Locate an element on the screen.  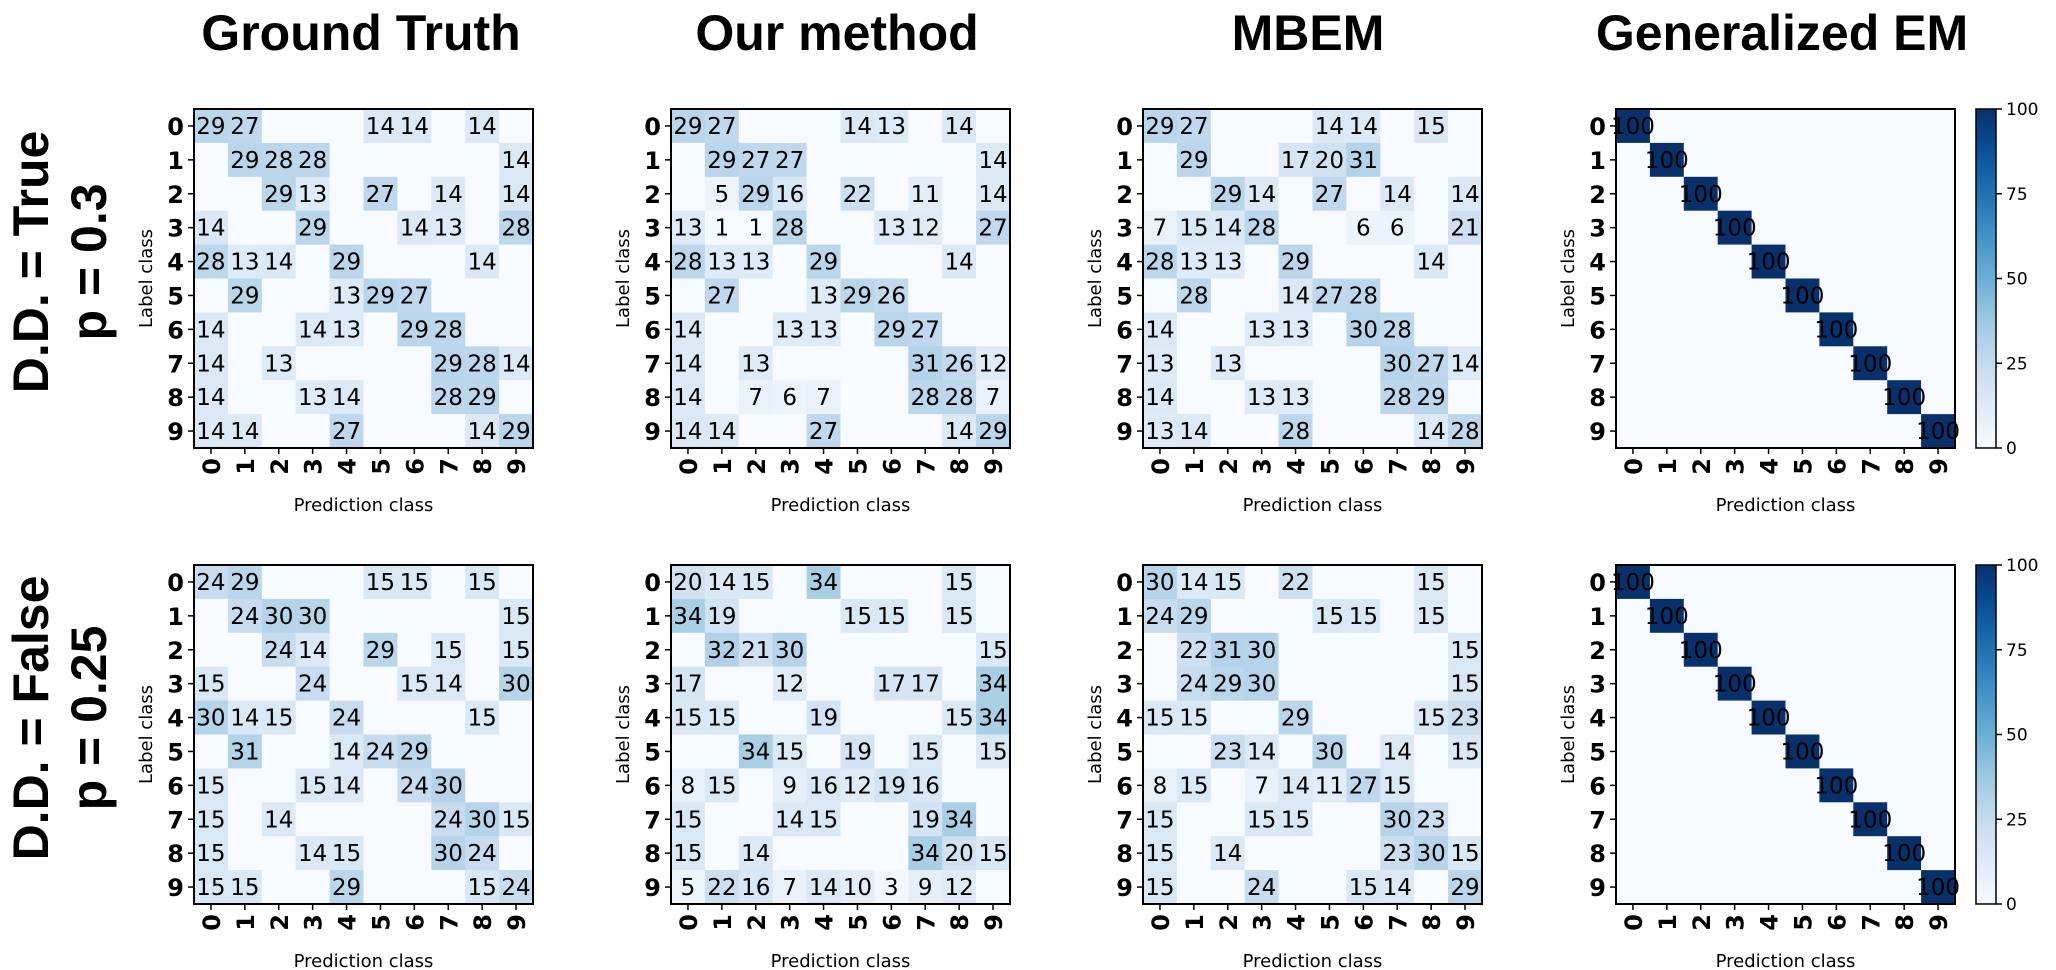
cell-value-label: 14 is located at coordinates (1329, 127).